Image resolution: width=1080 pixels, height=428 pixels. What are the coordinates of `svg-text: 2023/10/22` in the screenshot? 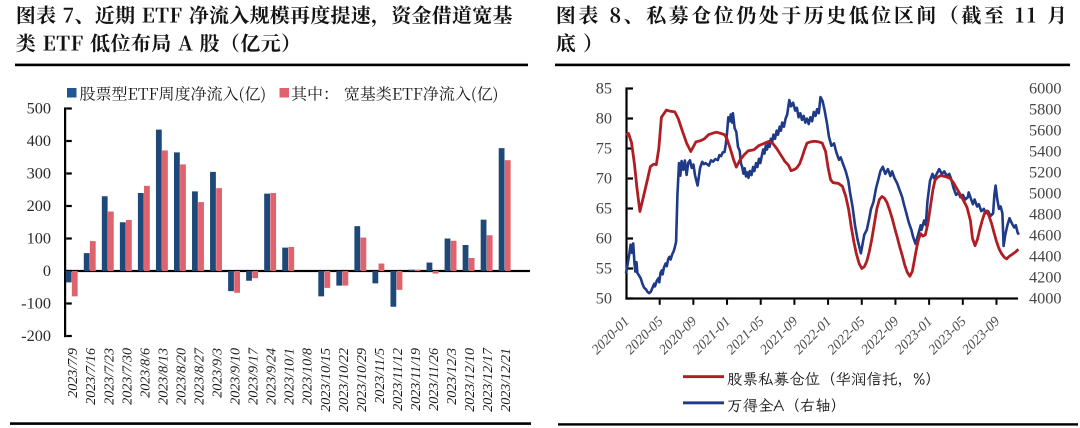 It's located at (344, 380).